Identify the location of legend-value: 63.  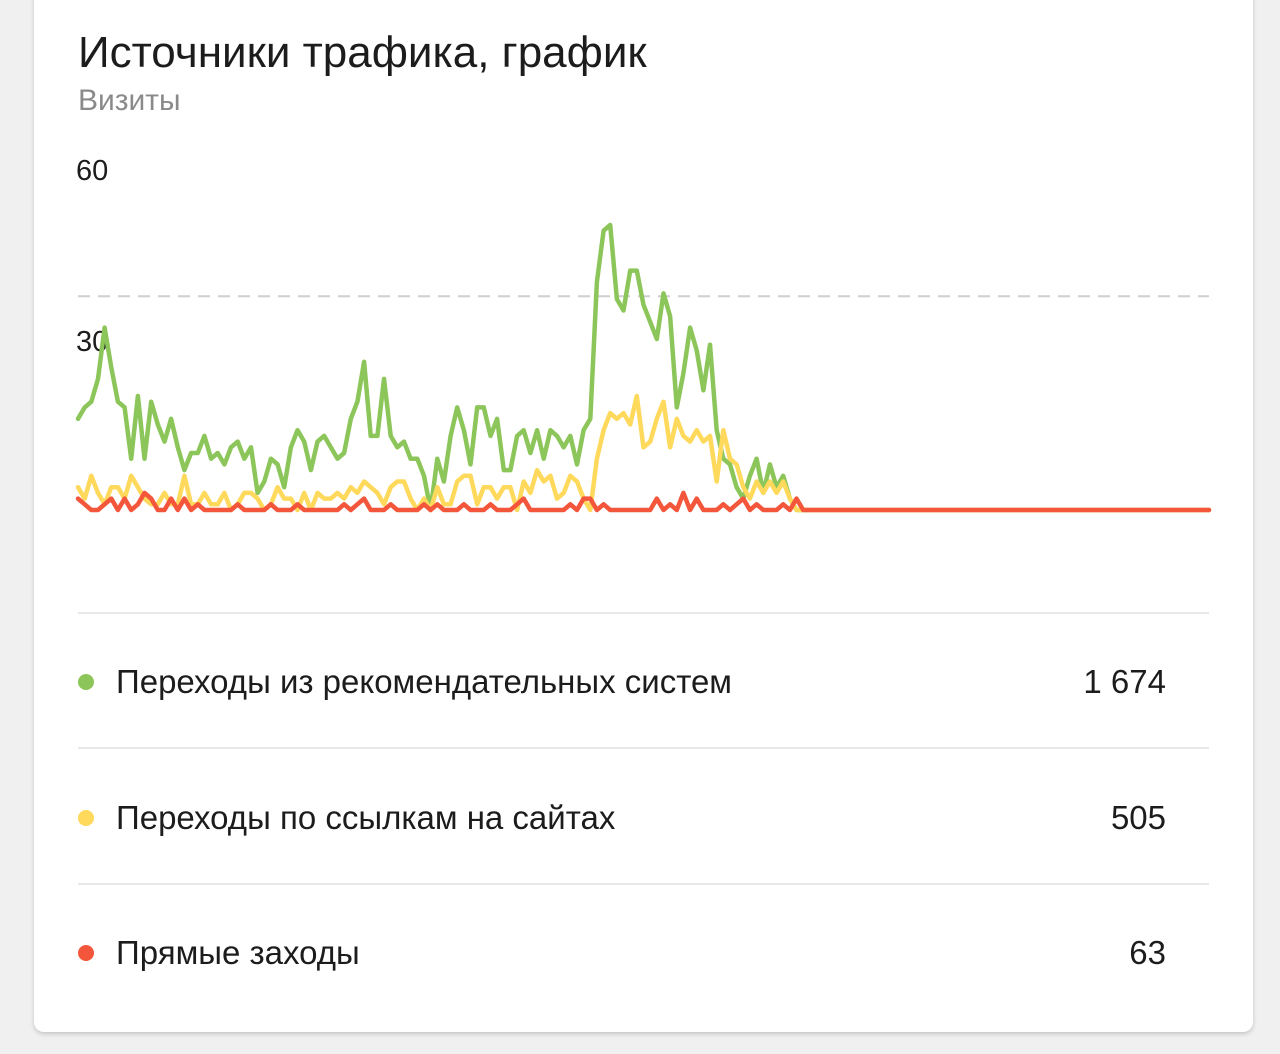
(1147, 952).